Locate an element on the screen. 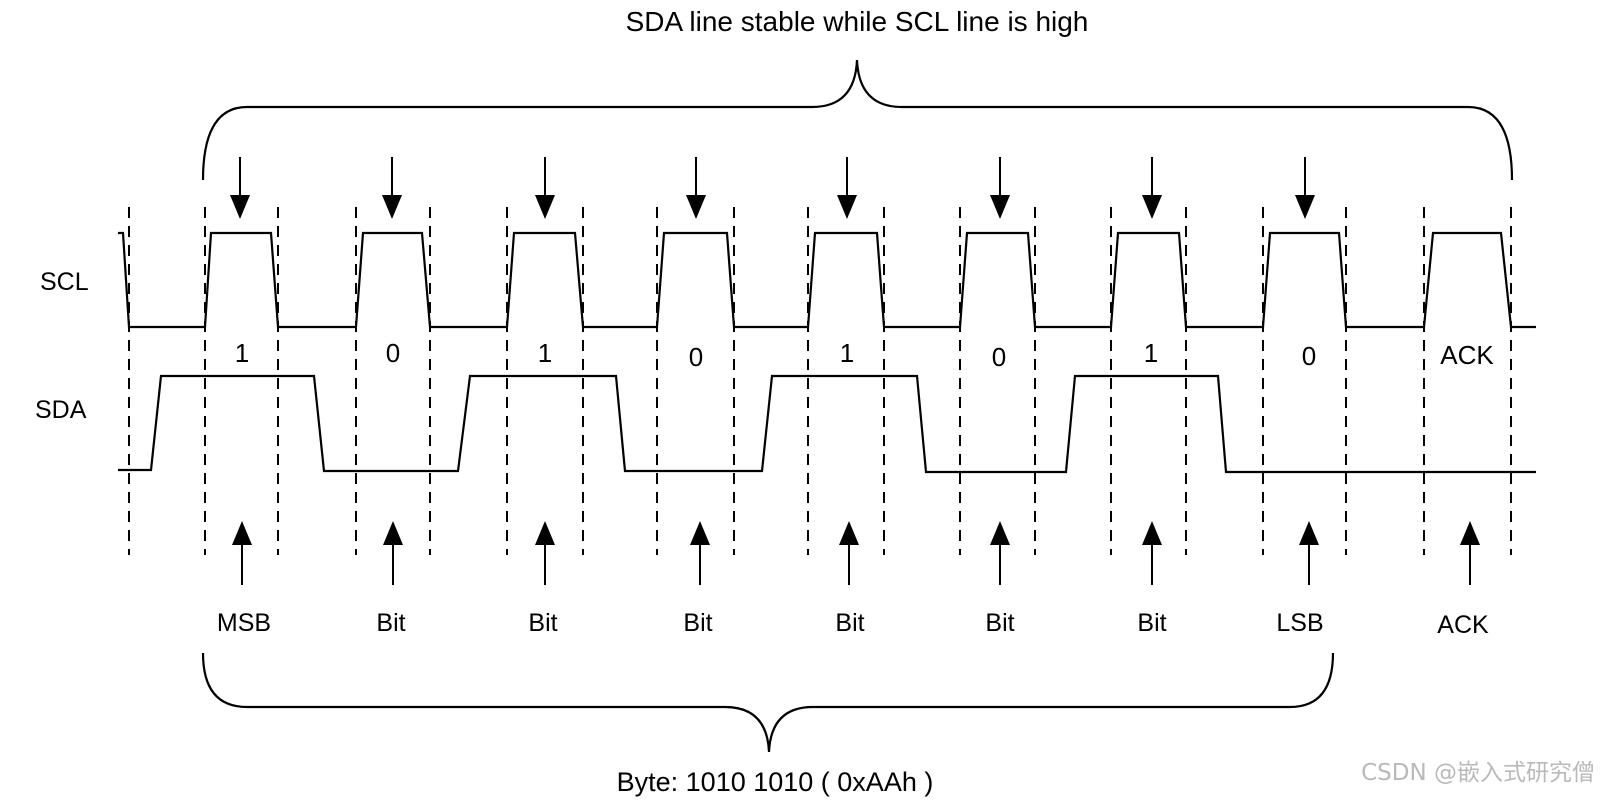 The height and width of the screenshot is (800, 1600). bit-names: MSB Bit Bit Bit Bit Bit Bit LSB ACK is located at coordinates (853, 624).